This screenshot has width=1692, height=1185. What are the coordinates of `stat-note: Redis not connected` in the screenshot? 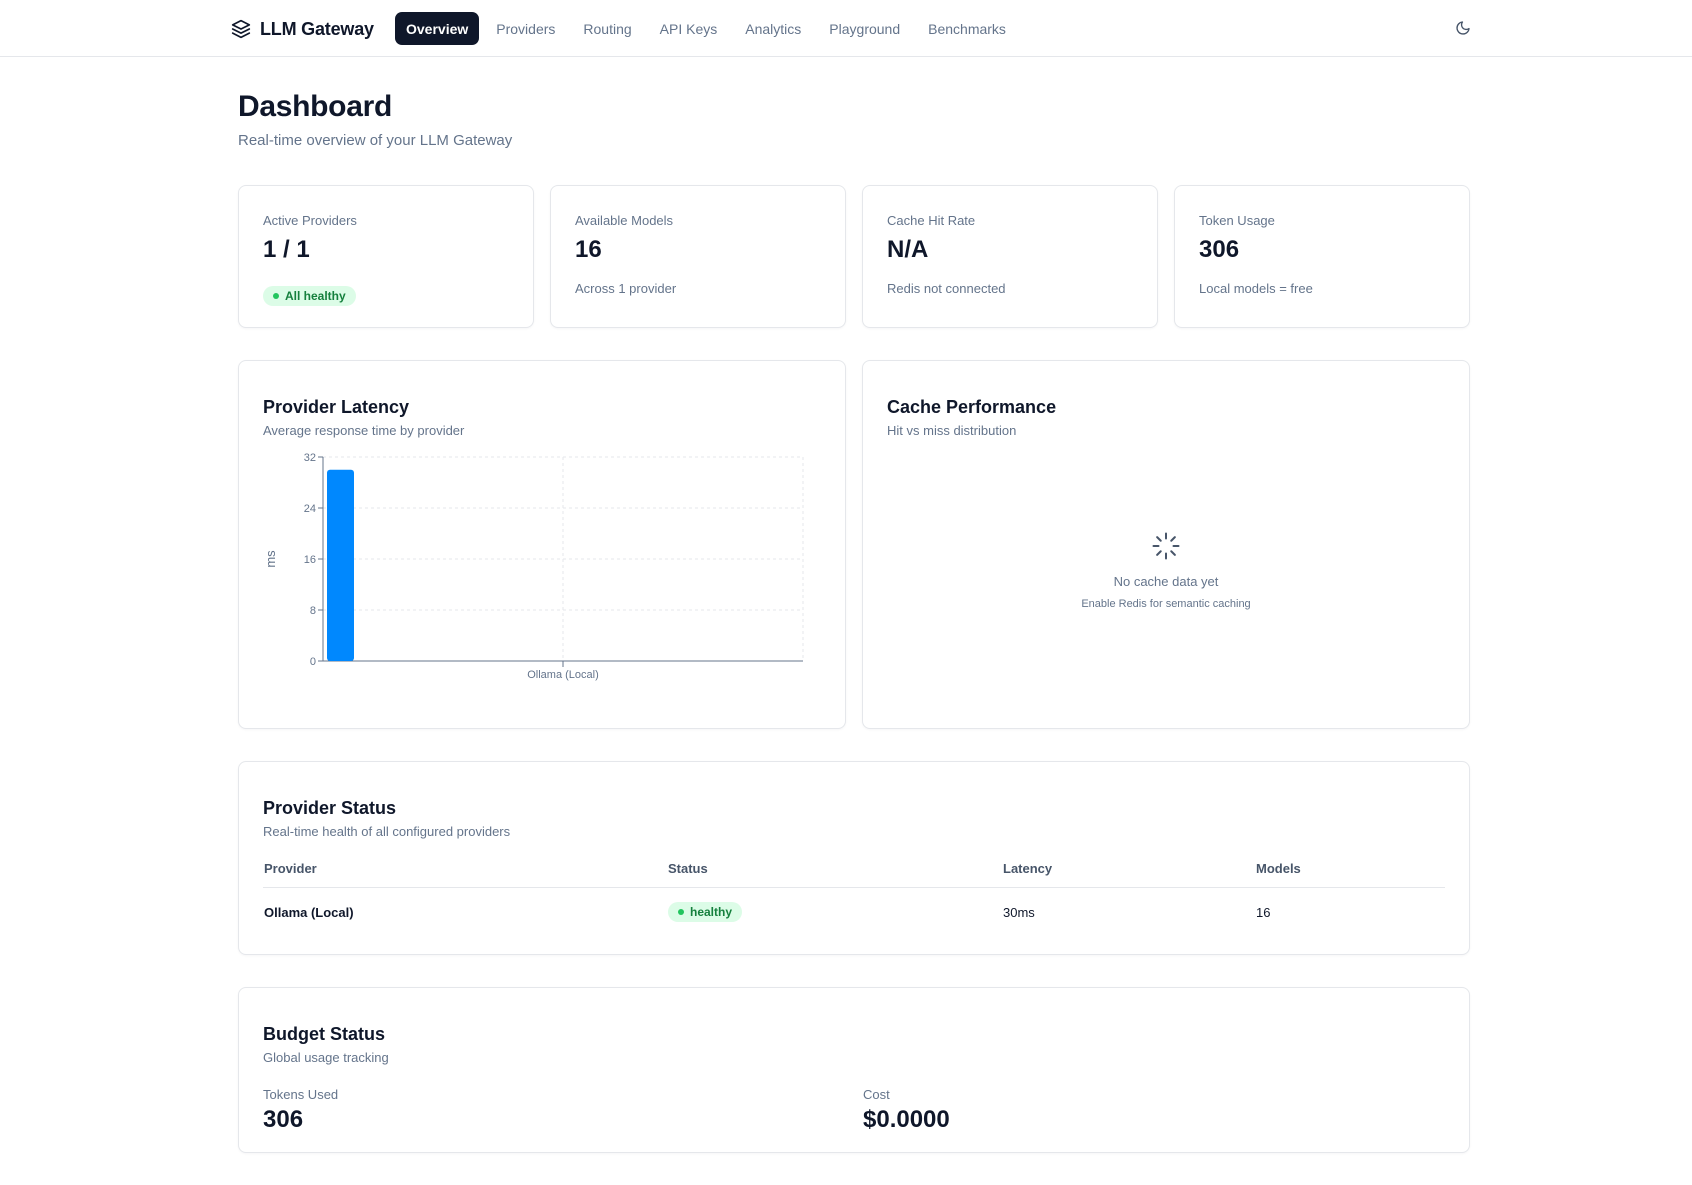 It's located at (946, 288).